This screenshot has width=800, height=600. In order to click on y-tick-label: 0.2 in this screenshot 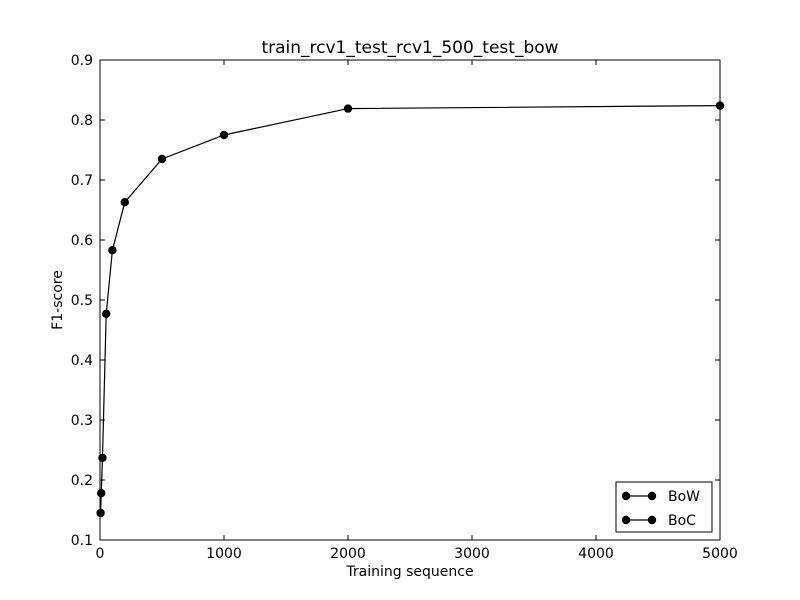, I will do `click(82, 481)`.